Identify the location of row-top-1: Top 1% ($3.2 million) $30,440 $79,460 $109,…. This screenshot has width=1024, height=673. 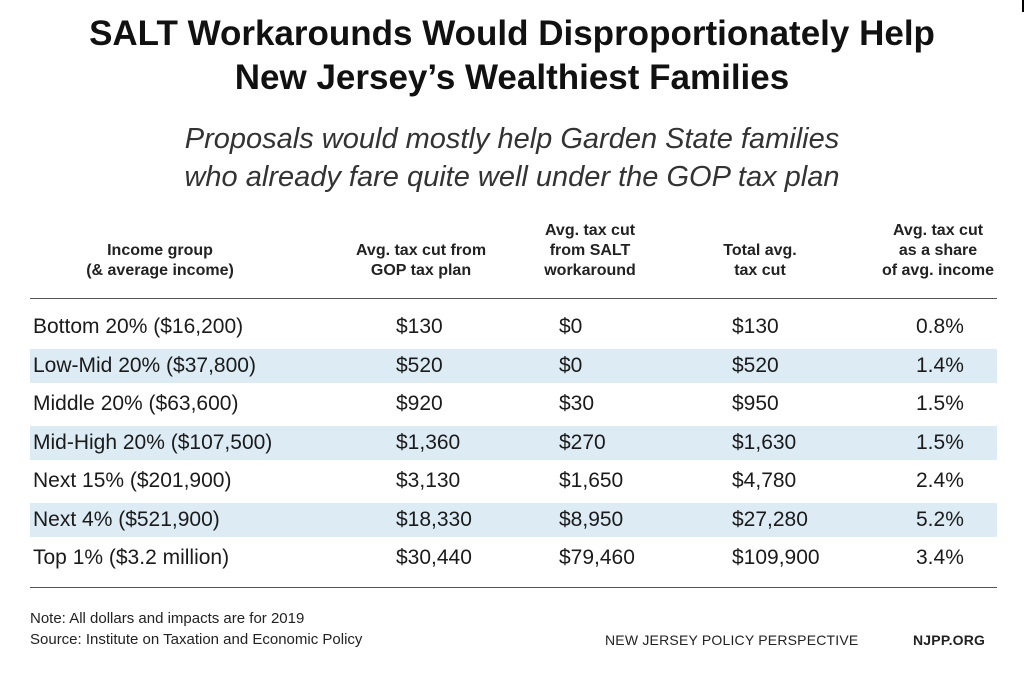
(513, 558).